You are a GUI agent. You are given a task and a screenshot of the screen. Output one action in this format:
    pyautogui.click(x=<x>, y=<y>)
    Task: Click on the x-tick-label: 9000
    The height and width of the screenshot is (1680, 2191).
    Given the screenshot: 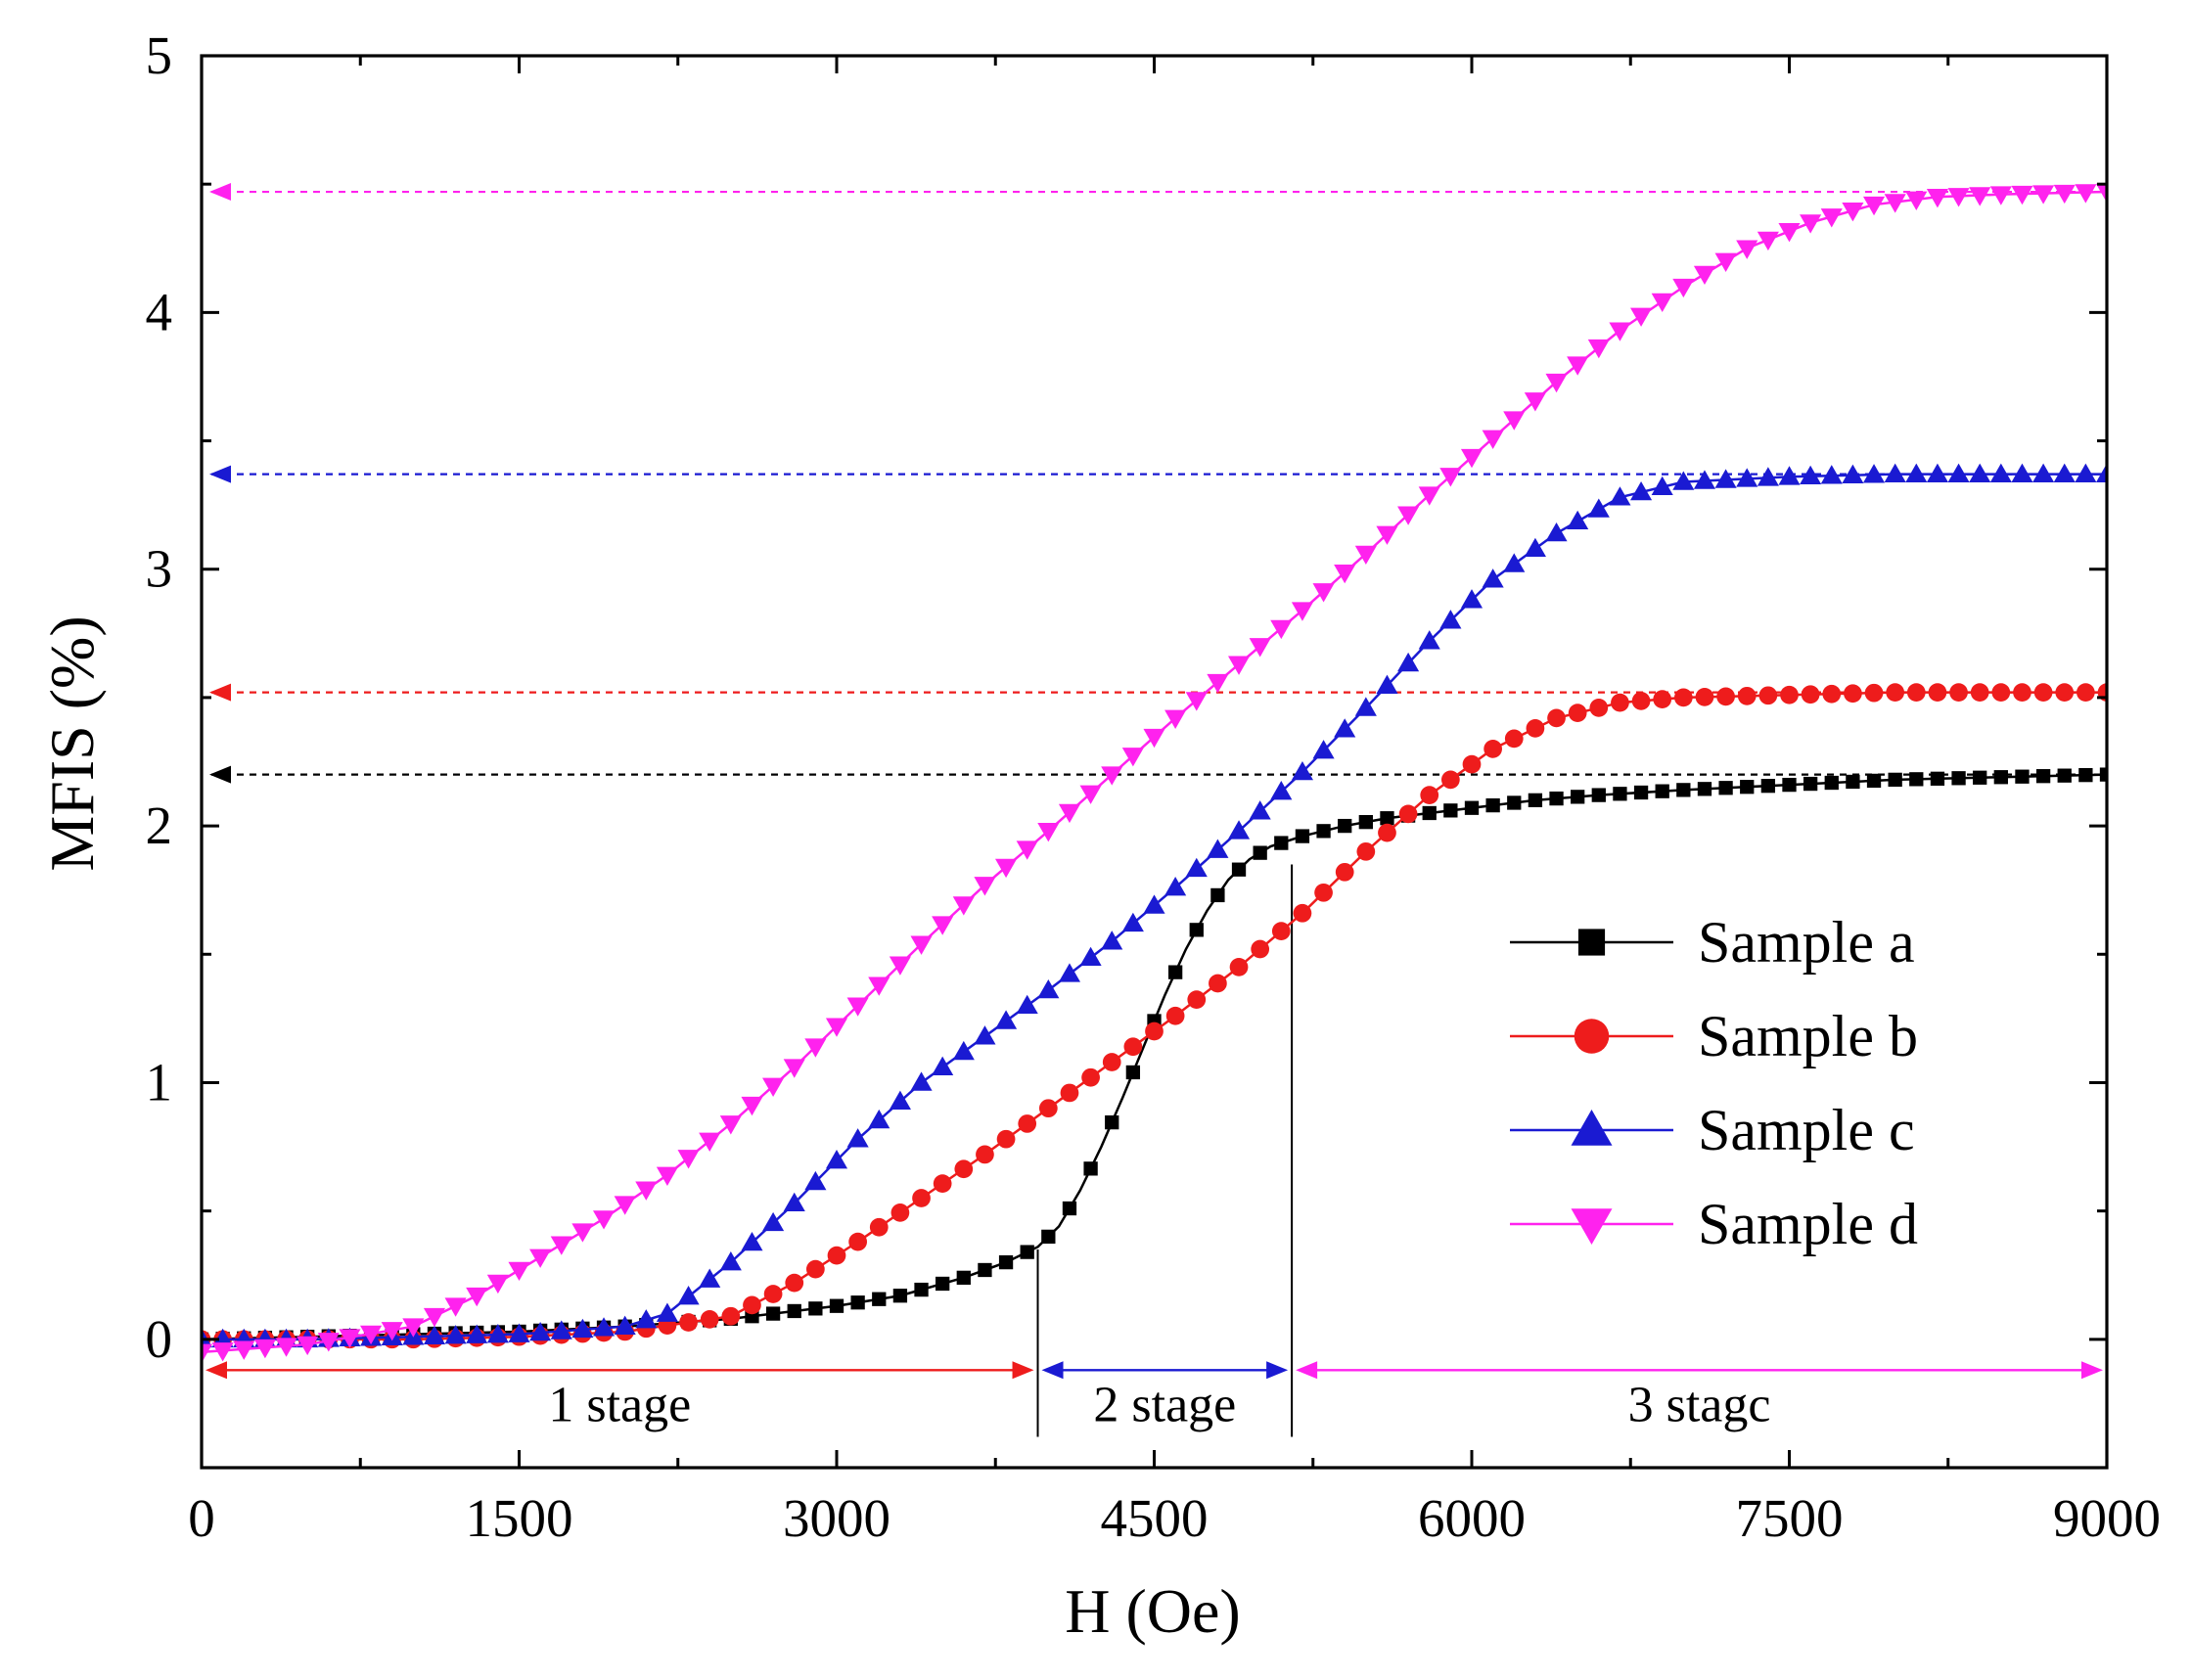 What is the action you would take?
    pyautogui.click(x=2107, y=1518)
    